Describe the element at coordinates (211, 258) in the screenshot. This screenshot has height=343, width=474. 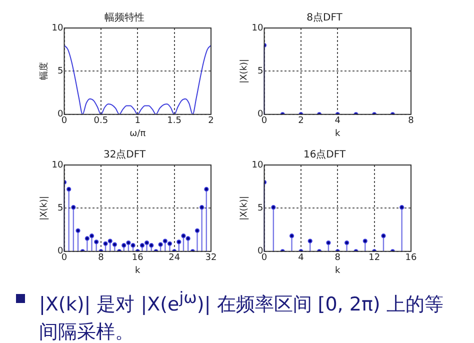
I see `x-tick-label: 32` at that location.